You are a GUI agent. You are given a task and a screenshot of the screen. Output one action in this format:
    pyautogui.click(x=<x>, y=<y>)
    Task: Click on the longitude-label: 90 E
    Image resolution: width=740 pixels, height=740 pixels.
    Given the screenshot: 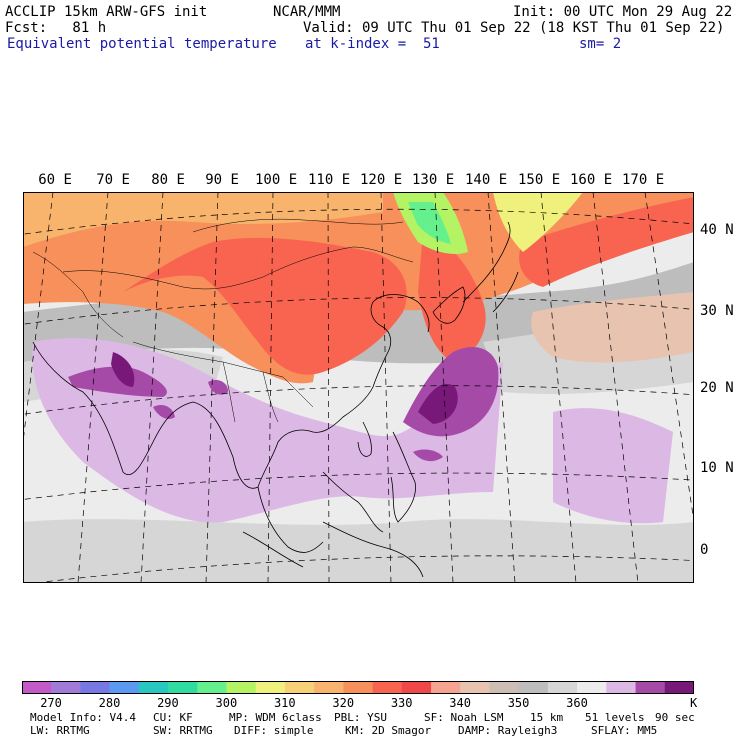 What is the action you would take?
    pyautogui.click(x=222, y=180)
    